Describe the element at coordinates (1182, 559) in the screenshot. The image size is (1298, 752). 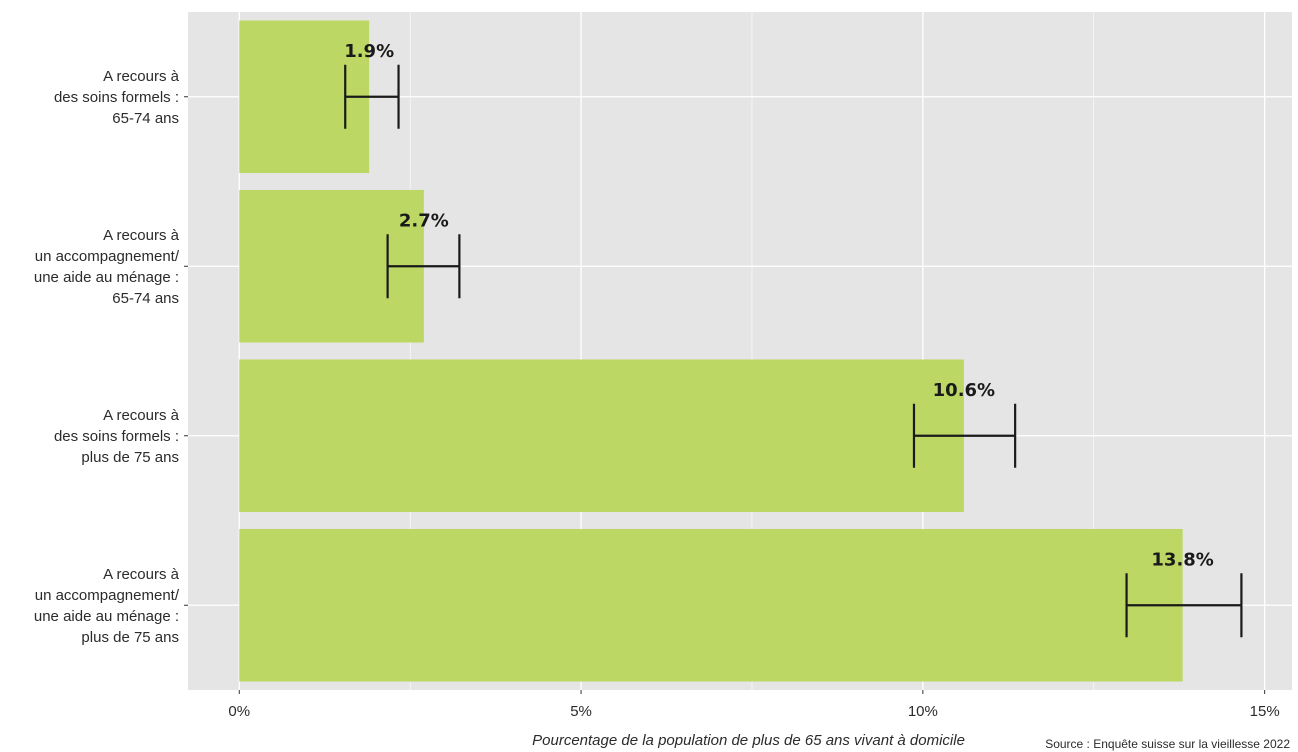
I see `data-label: 13.8%` at that location.